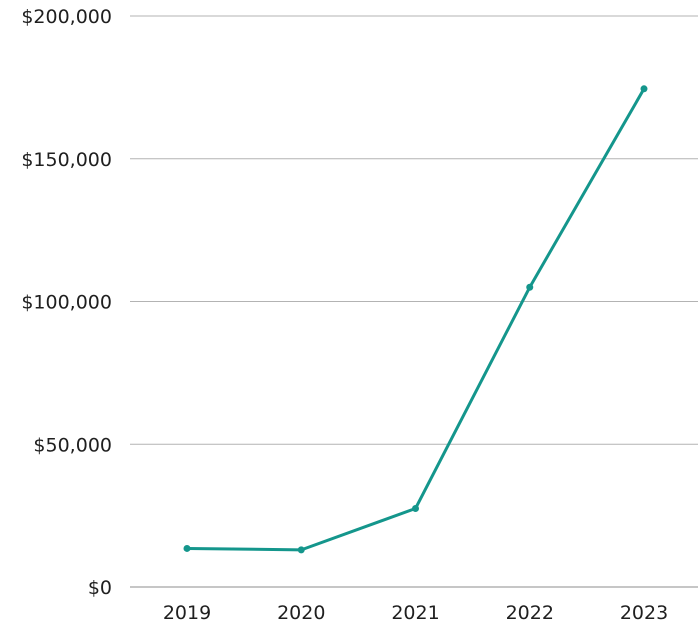  Describe the element at coordinates (530, 287) in the screenshot. I see `data-point-2022` at that location.